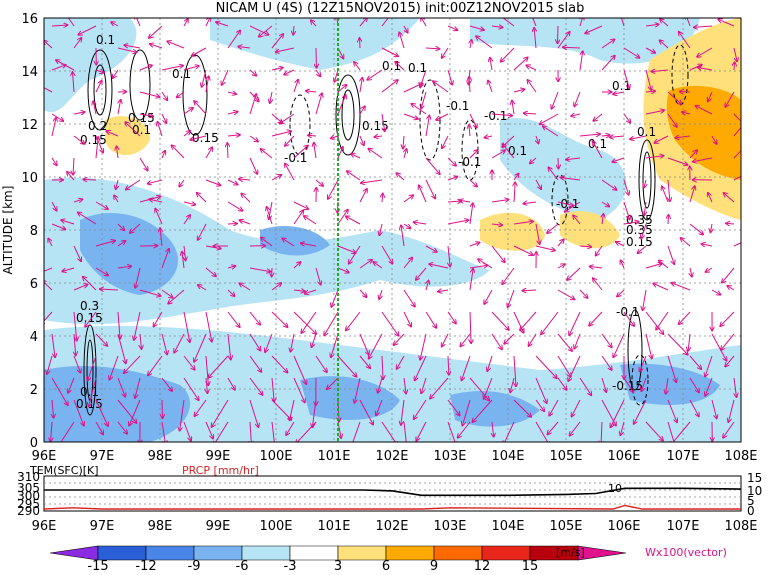  Describe the element at coordinates (386, 566) in the screenshot. I see `colorbar-tick: 6` at that location.